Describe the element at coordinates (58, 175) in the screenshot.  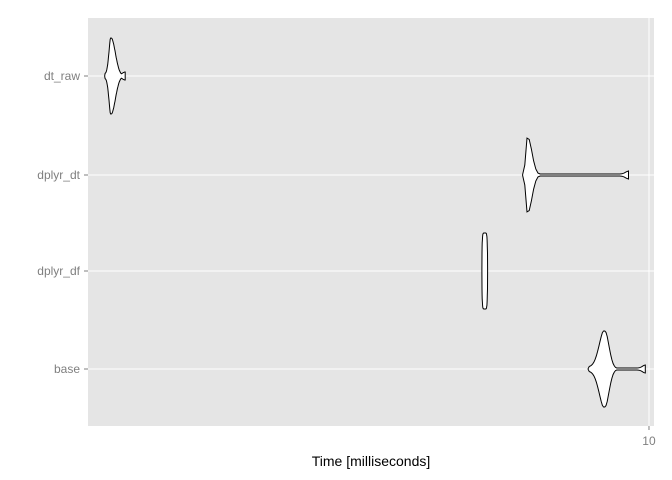
I see `y-tick-label-dplyr_dt: dplyr_dt` at that location.